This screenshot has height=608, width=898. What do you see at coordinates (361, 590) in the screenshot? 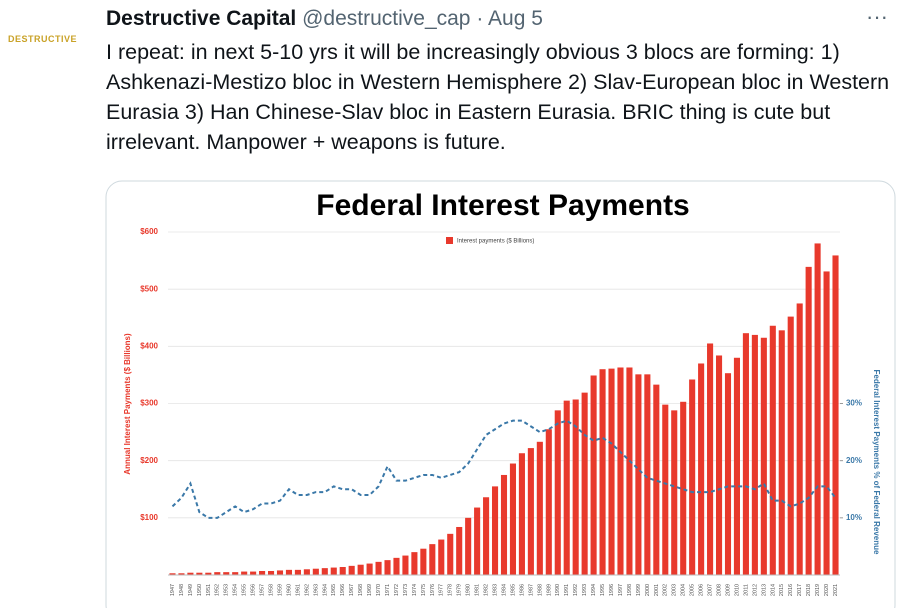
I see `x-tick-label: 1968` at bounding box center [361, 590].